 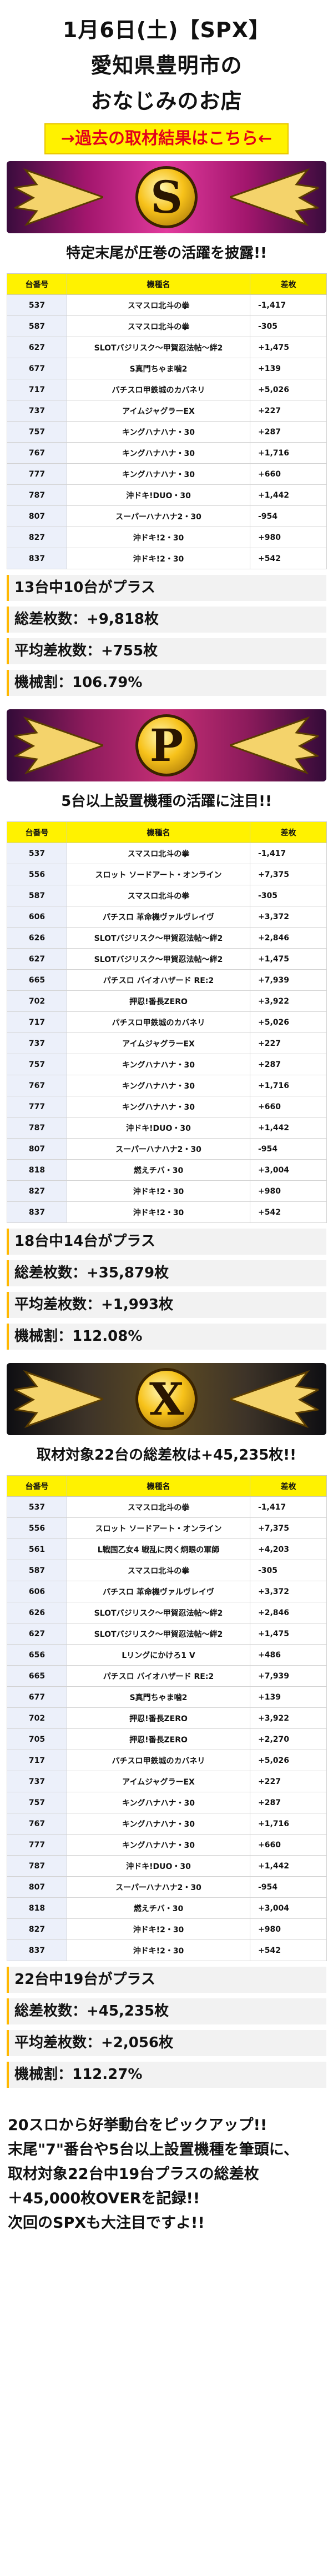 What do you see at coordinates (37, 495) in the screenshot?
I see `machine-number-cell: 787` at bounding box center [37, 495].